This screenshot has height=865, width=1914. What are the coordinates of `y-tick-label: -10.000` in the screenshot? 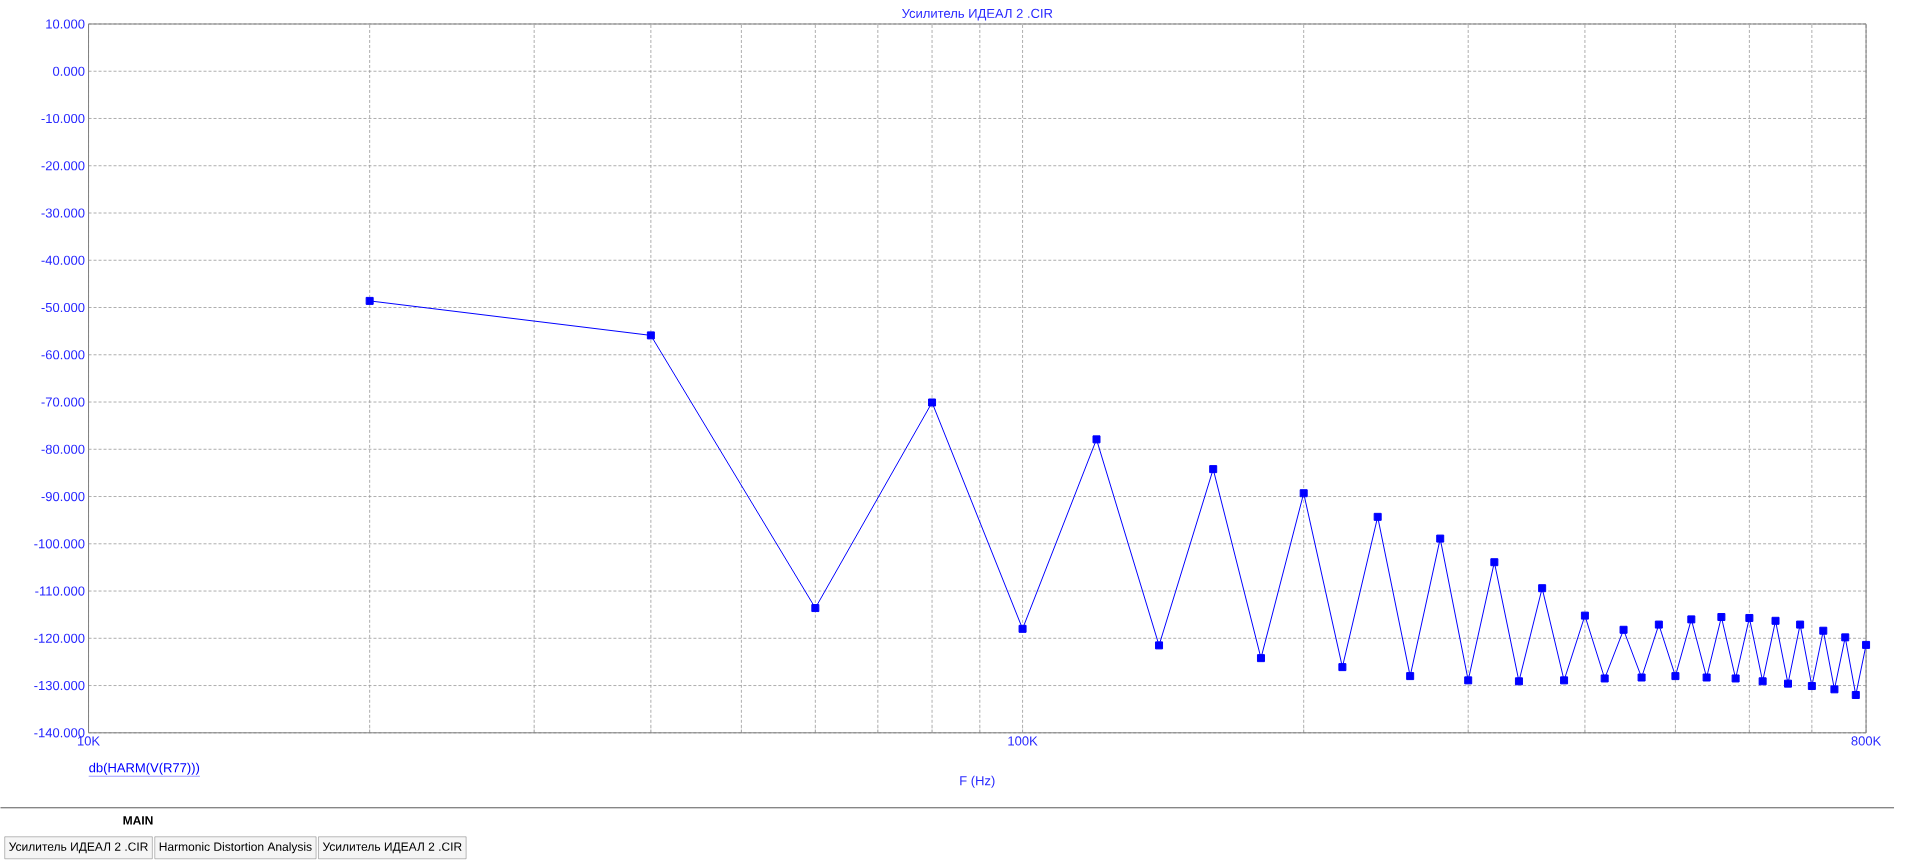 It's located at (63, 119).